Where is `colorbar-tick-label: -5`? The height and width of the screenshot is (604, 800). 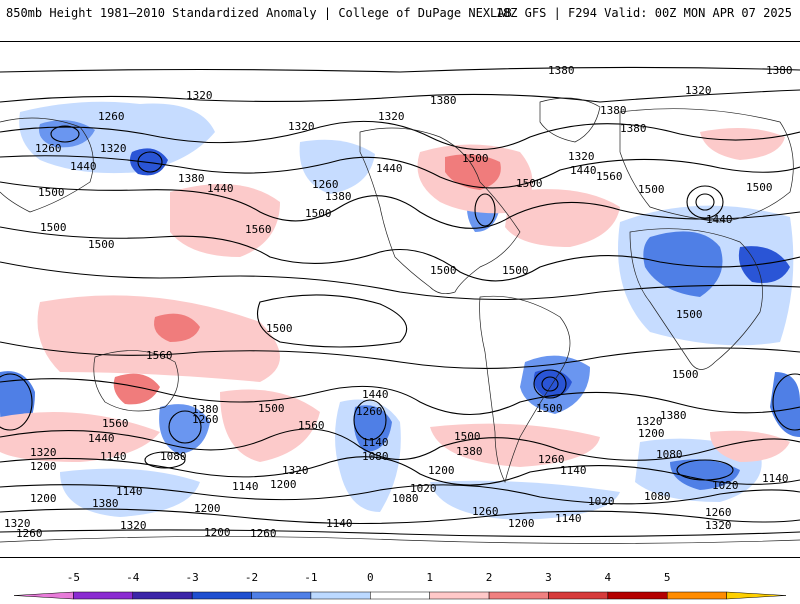
colorbar-tick-label: -5 is located at coordinates (73, 577).